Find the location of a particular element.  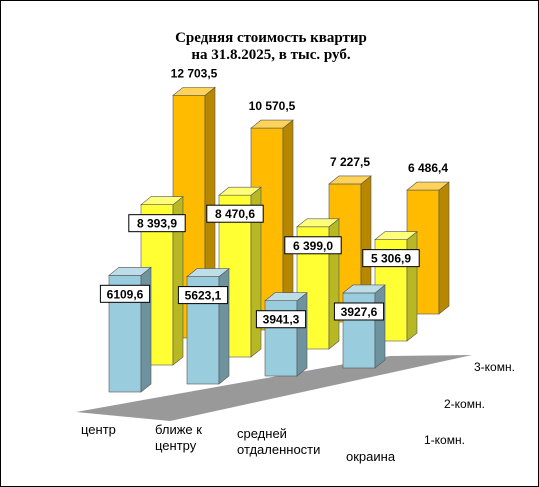

series-label-2: 2-комн. is located at coordinates (464, 404).